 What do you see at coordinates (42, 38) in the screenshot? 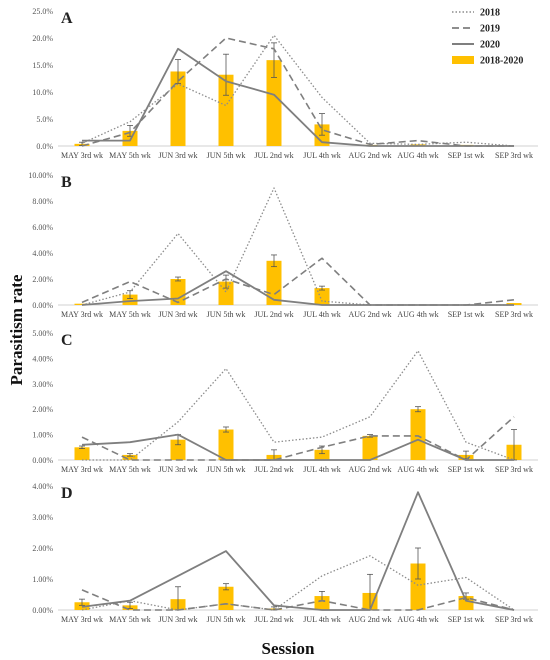
I see `y-tick-label: 20.0%` at bounding box center [42, 38].